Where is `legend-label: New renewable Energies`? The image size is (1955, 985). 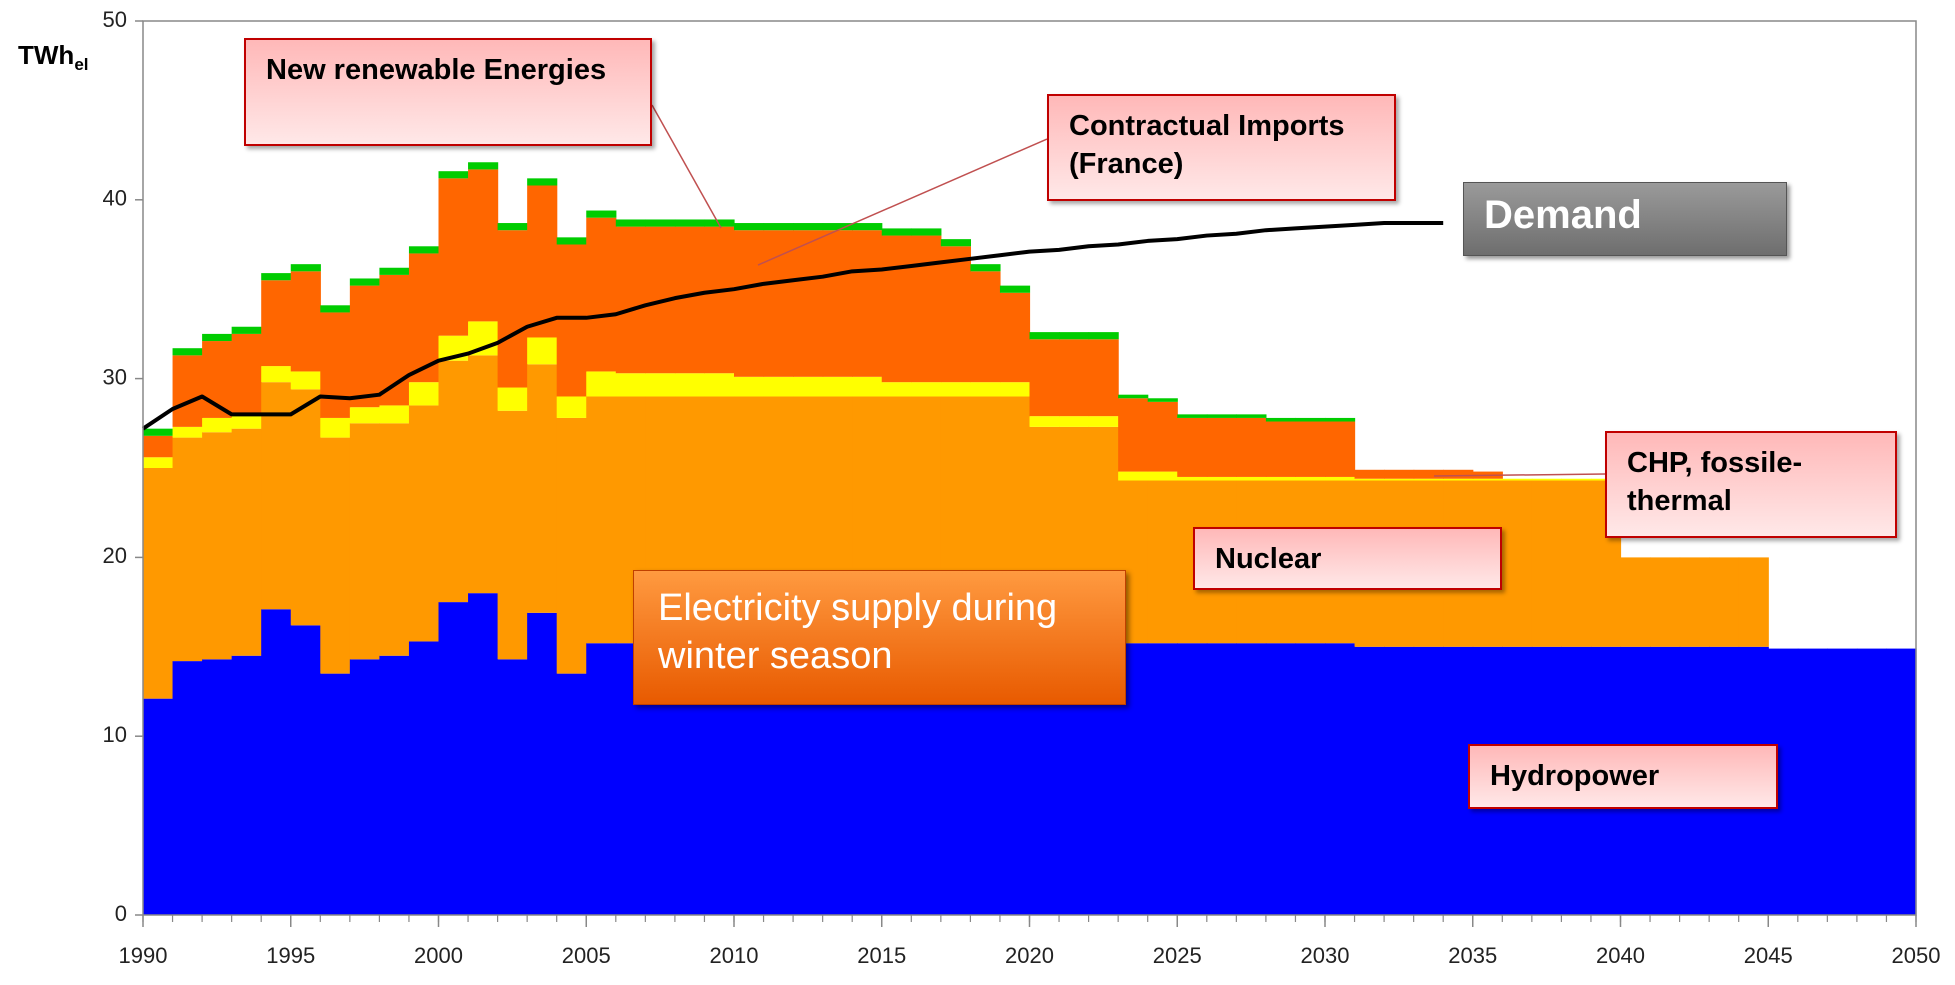
legend-label: New renewable Energies is located at coordinates (448, 92).